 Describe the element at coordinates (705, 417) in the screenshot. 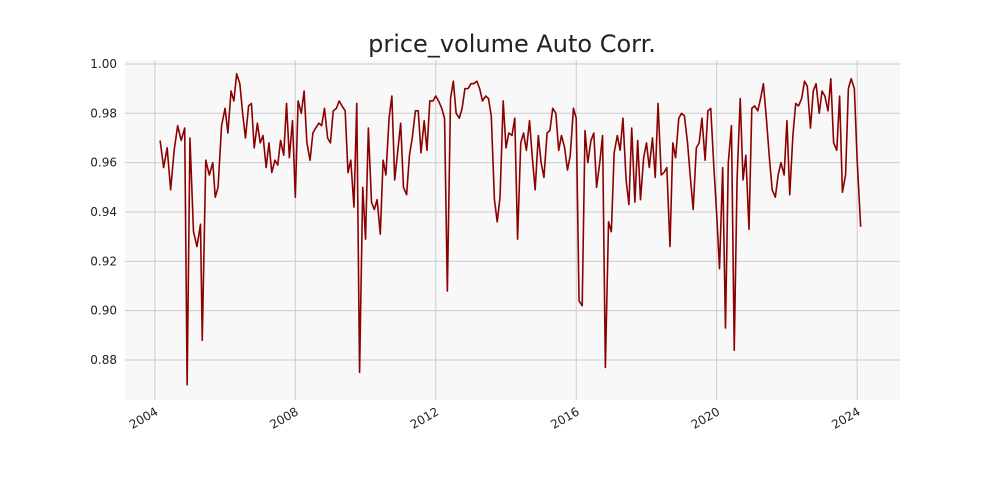

I see `x-tick-label: 2020` at that location.